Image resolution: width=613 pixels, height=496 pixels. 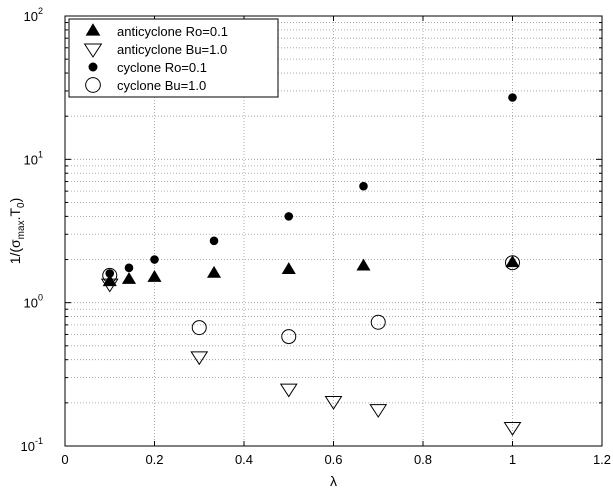 I want to click on y-axis-label: 1/(σmax.T0), so click(x=17, y=231).